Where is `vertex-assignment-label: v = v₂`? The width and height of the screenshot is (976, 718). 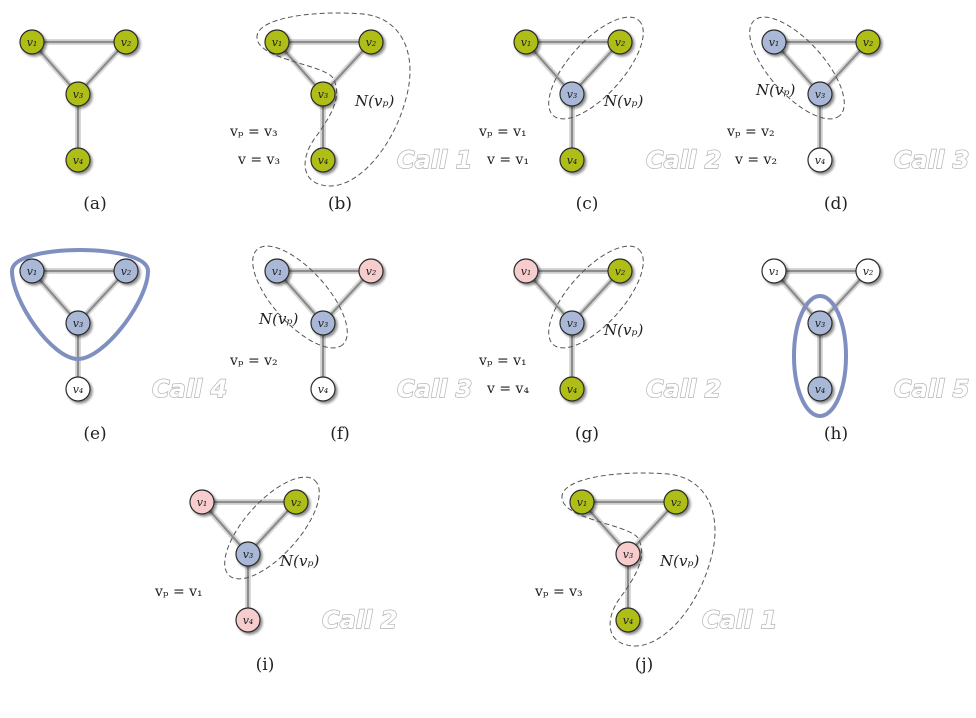 vertex-assignment-label: v = v₂ is located at coordinates (755, 160).